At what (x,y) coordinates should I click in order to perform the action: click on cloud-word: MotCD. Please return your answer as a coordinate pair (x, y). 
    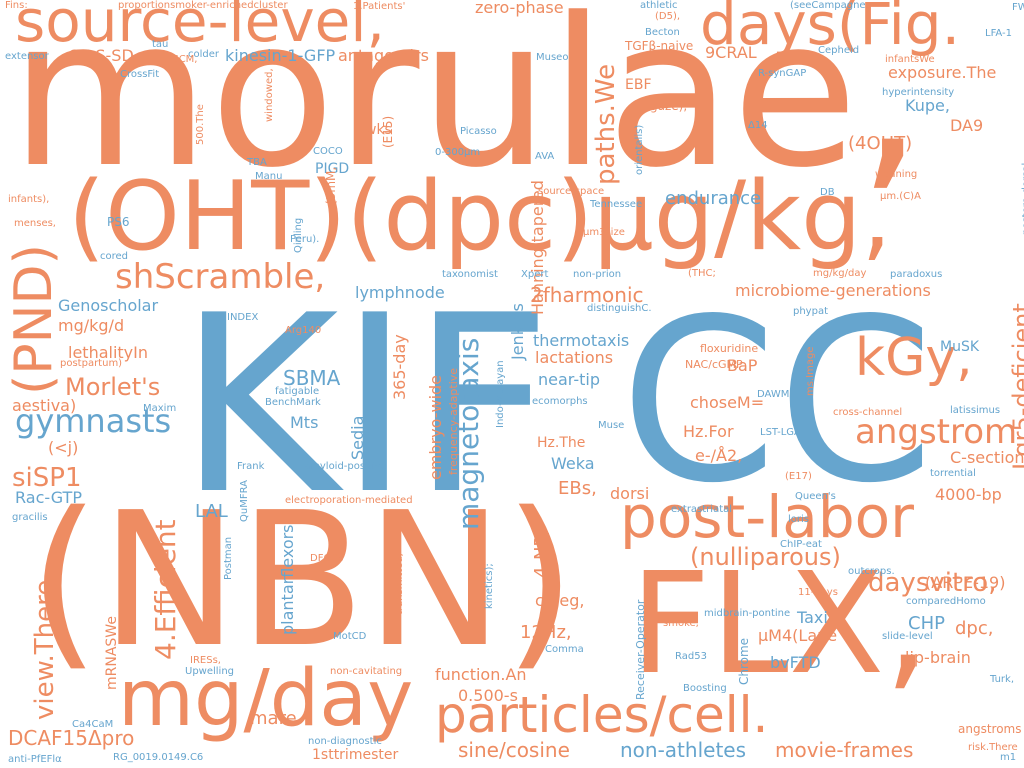
    Looking at the image, I should click on (350, 636).